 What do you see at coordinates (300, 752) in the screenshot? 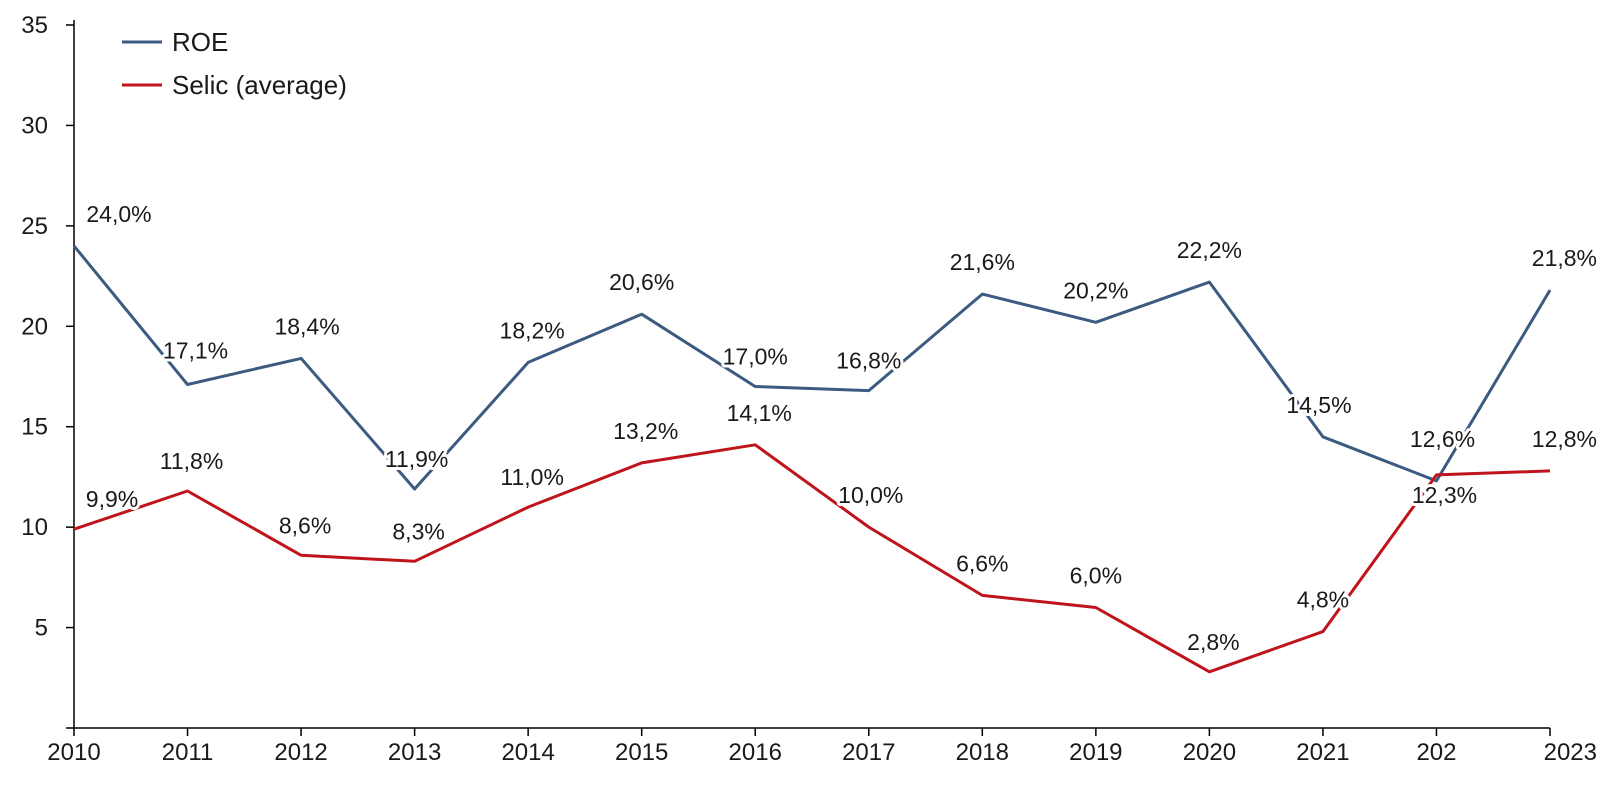
I see `x-tick-label: 2012` at bounding box center [300, 752].